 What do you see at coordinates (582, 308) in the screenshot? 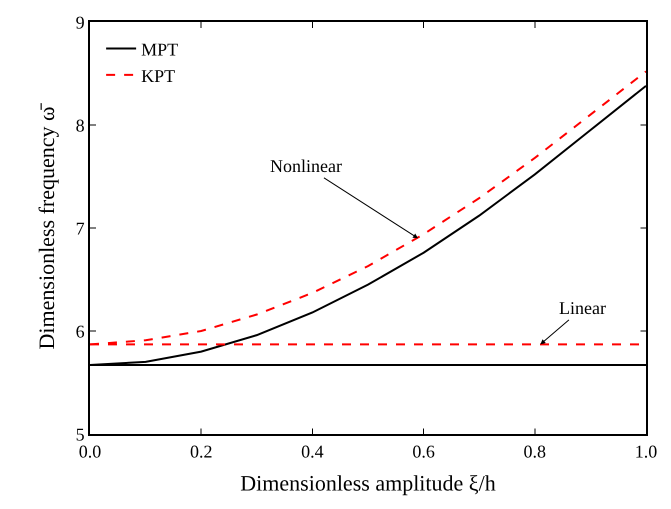
I see `annotation: Linear` at bounding box center [582, 308].